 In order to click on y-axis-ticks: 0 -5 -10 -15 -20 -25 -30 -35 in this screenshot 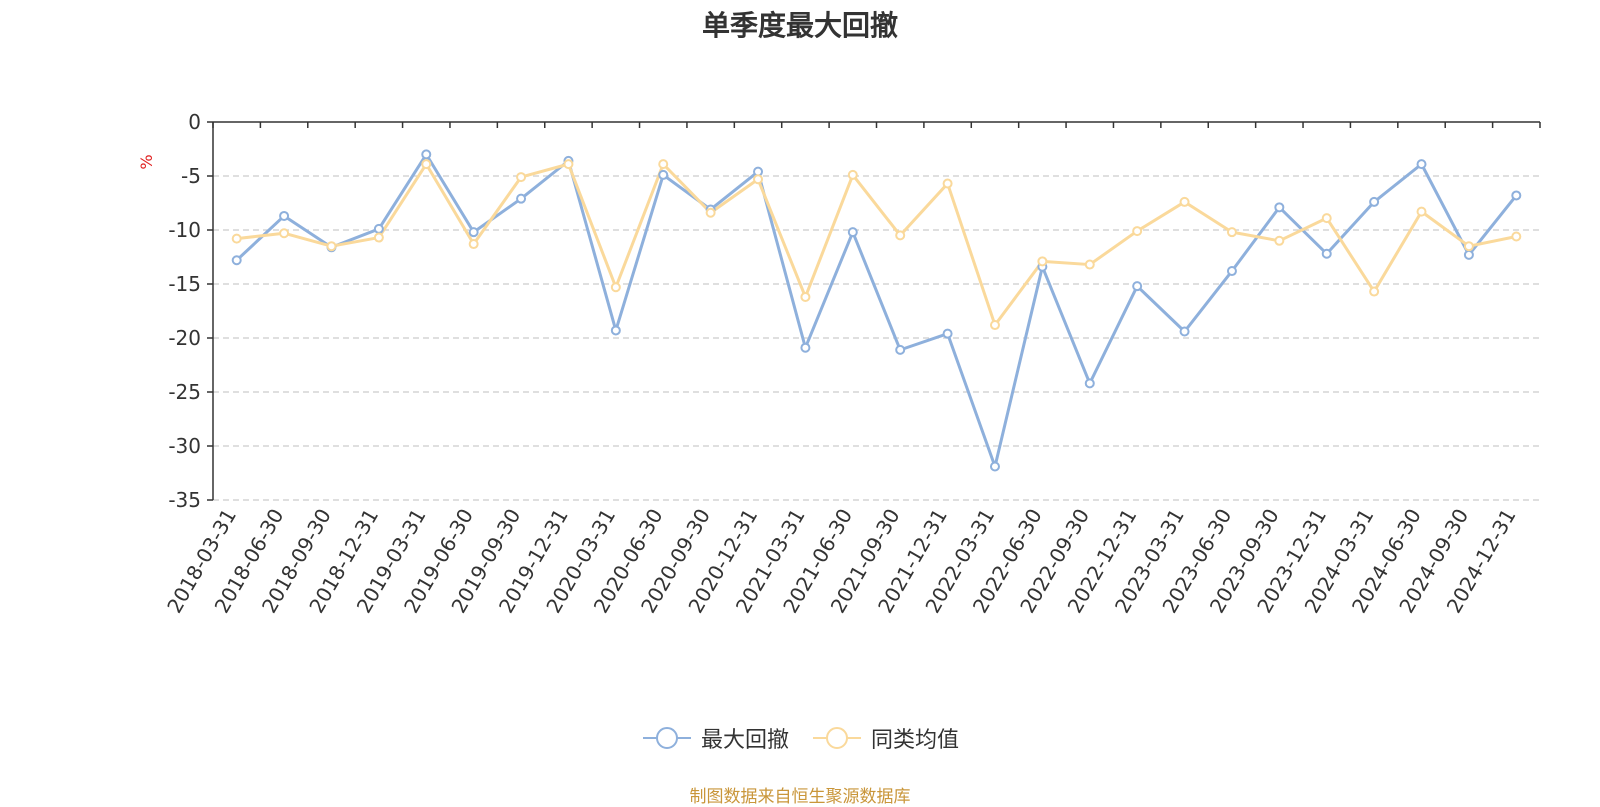, I will do `click(190, 311)`.